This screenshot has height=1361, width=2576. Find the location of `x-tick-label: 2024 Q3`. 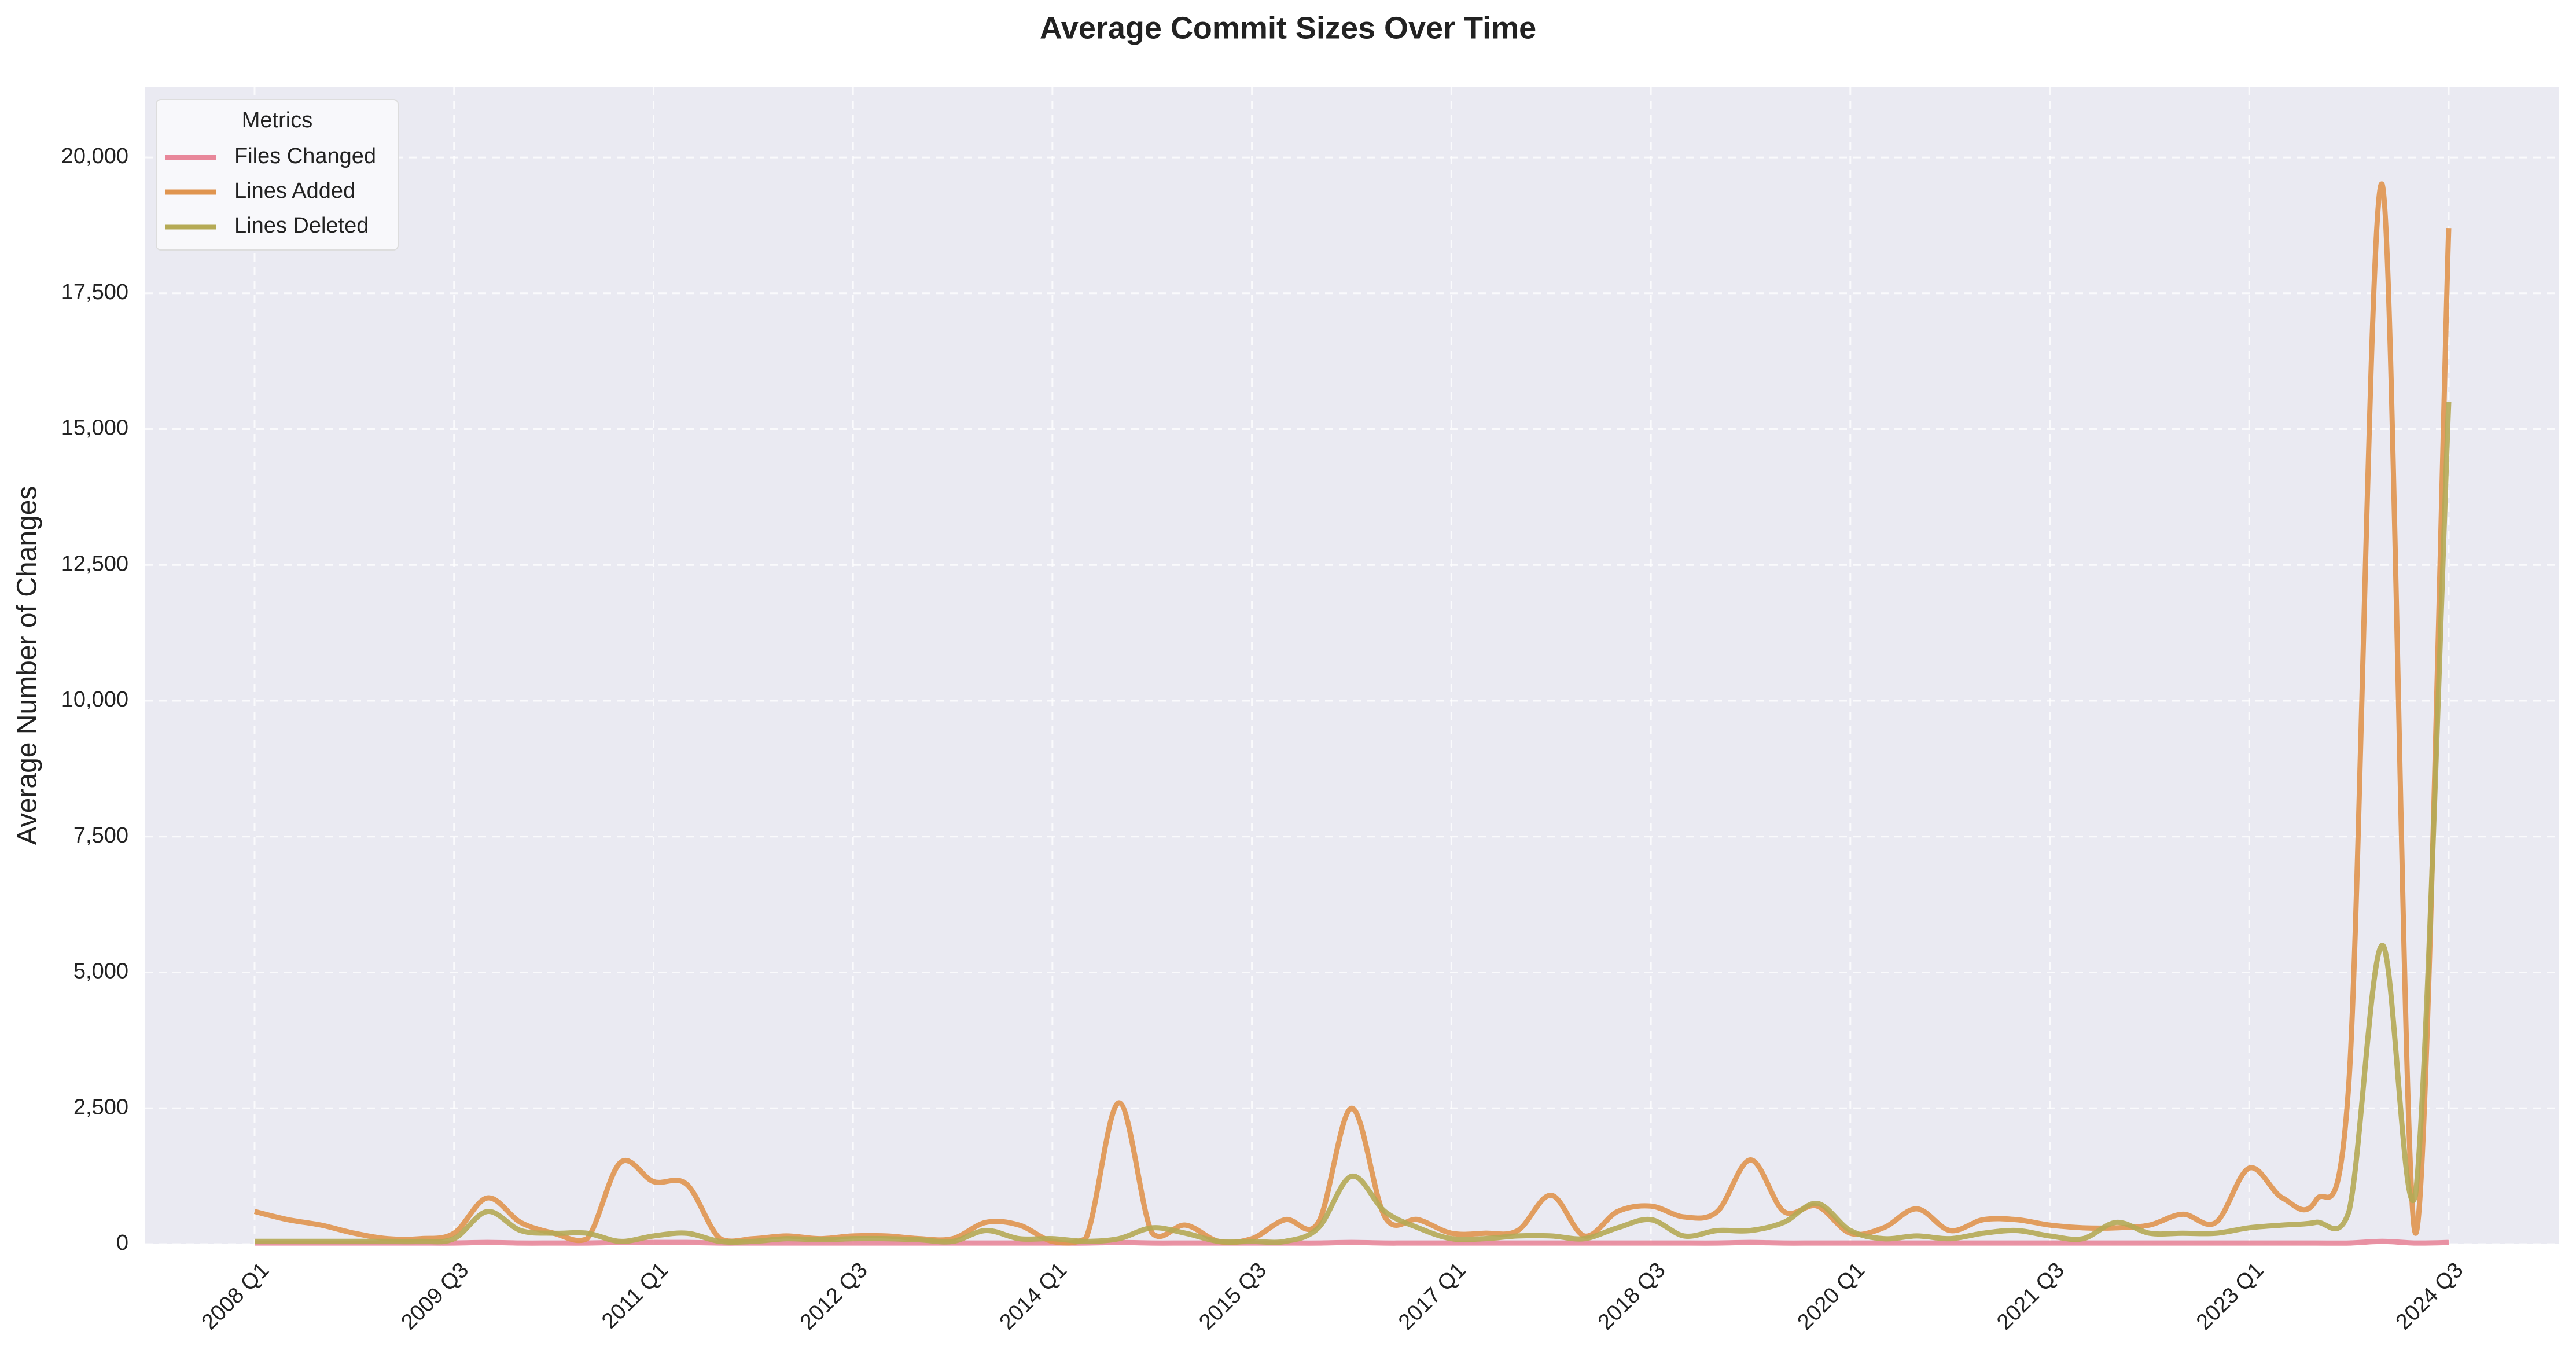

x-tick-label: 2024 Q3 is located at coordinates (2429, 1296).